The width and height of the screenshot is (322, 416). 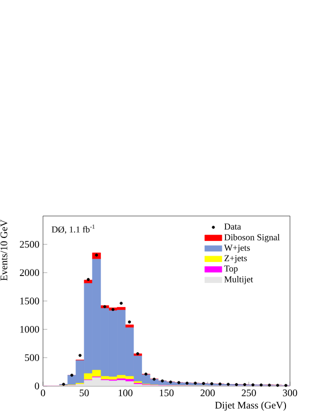 What do you see at coordinates (125, 393) in the screenshot?
I see `x-tick-label: 100` at bounding box center [125, 393].